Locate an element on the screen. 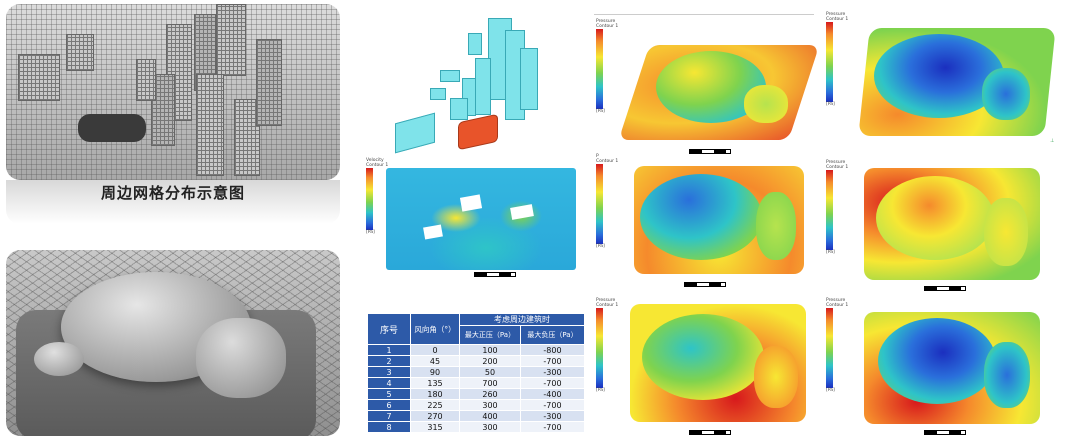 This screenshot has height=441, width=1080. legend-title: P Contour 1 is located at coordinates (607, 159).